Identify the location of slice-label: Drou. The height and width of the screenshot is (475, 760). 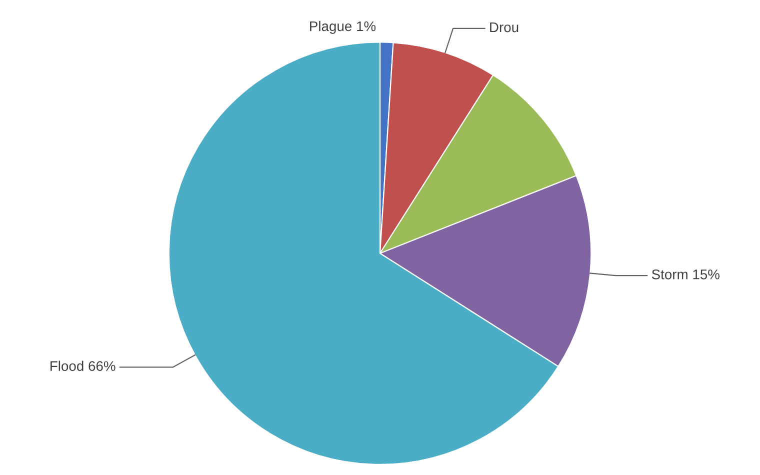
(504, 27).